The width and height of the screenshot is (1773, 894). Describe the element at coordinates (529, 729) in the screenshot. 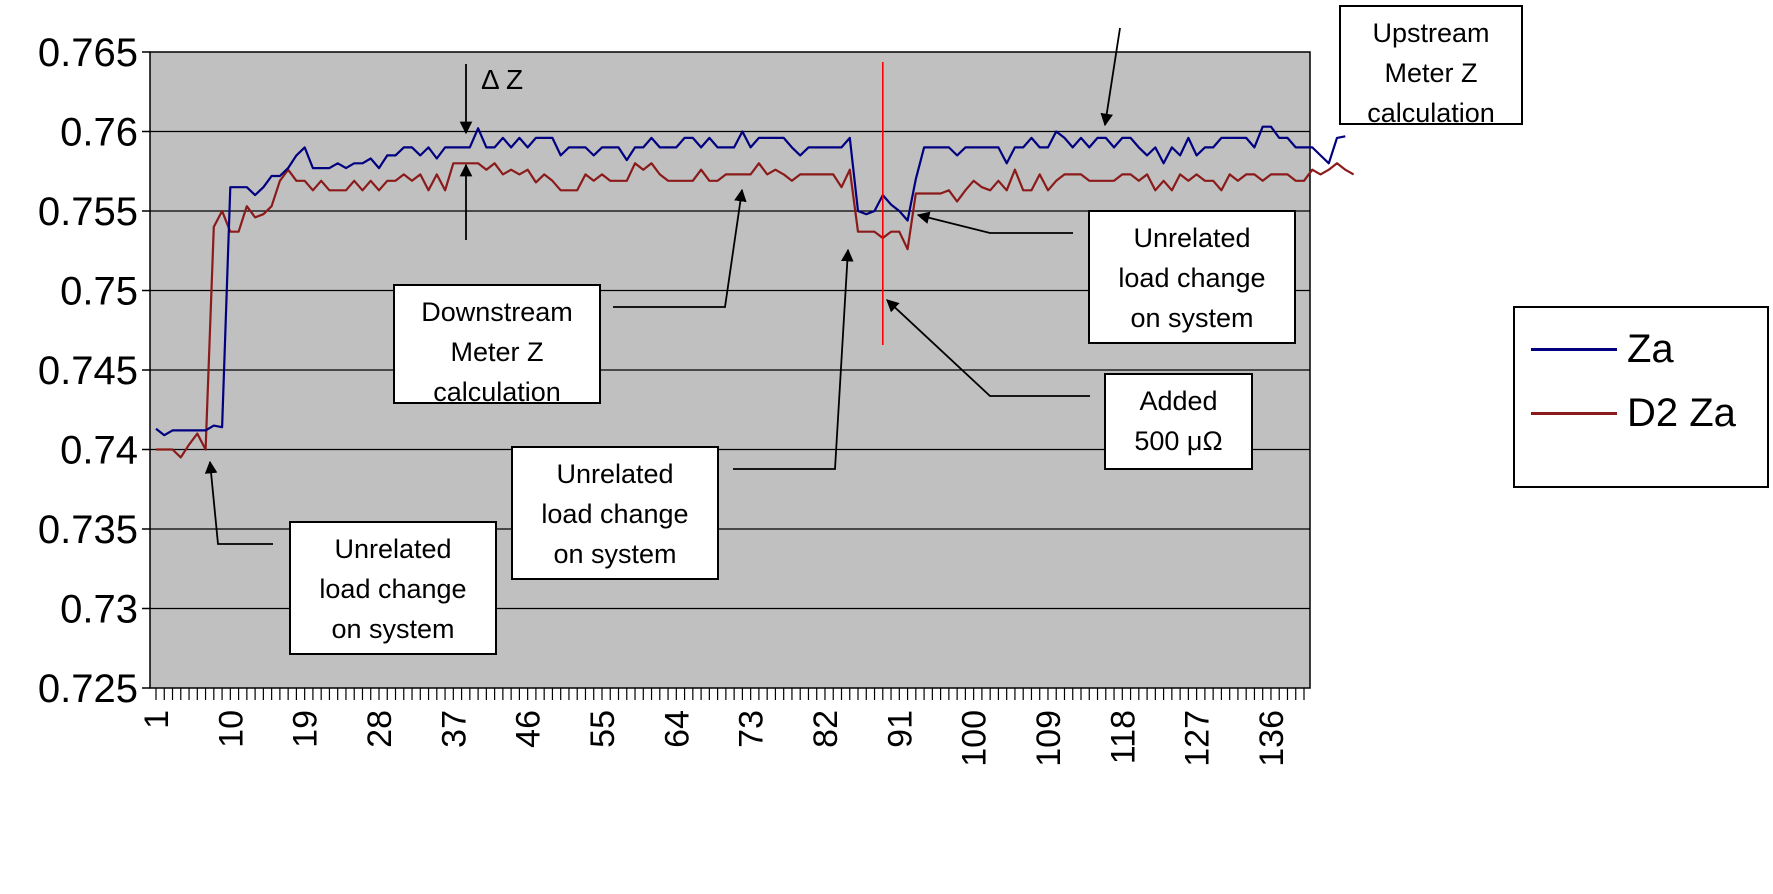

I see `x-tick-label: 46` at that location.